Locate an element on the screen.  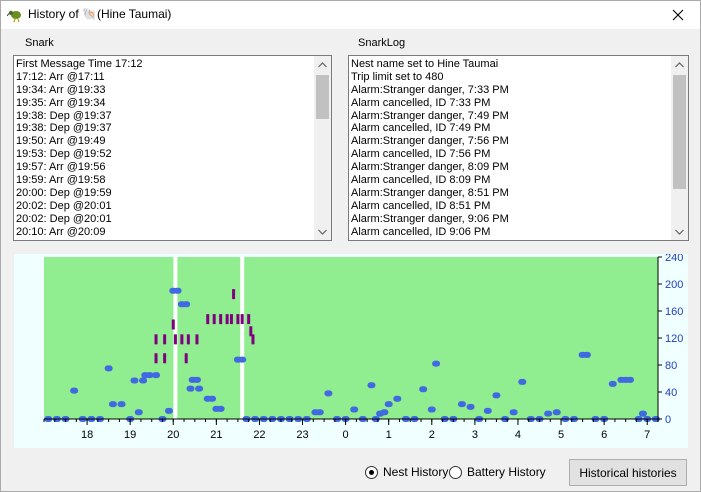
snarklog-line: Alarm:Stranger danger, 8:51 PM is located at coordinates (430, 192).